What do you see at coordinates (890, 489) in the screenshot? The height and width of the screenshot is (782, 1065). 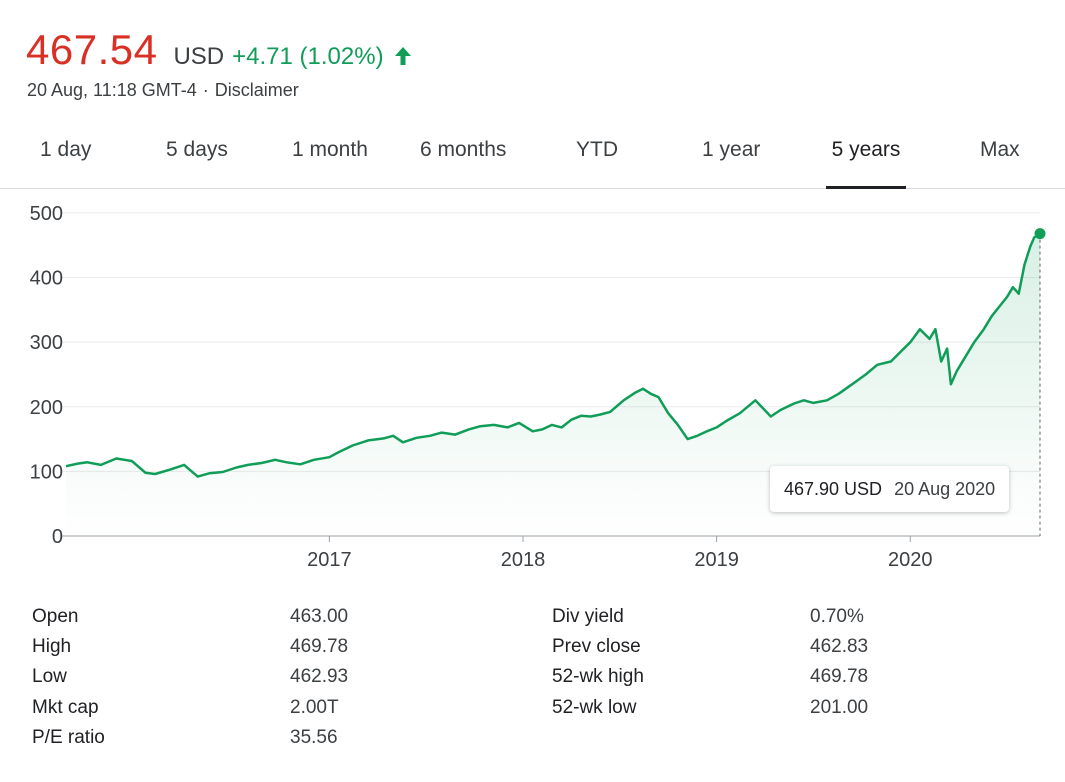 I see `chart-tooltip: 467.90 USD 20 Aug 2020` at bounding box center [890, 489].